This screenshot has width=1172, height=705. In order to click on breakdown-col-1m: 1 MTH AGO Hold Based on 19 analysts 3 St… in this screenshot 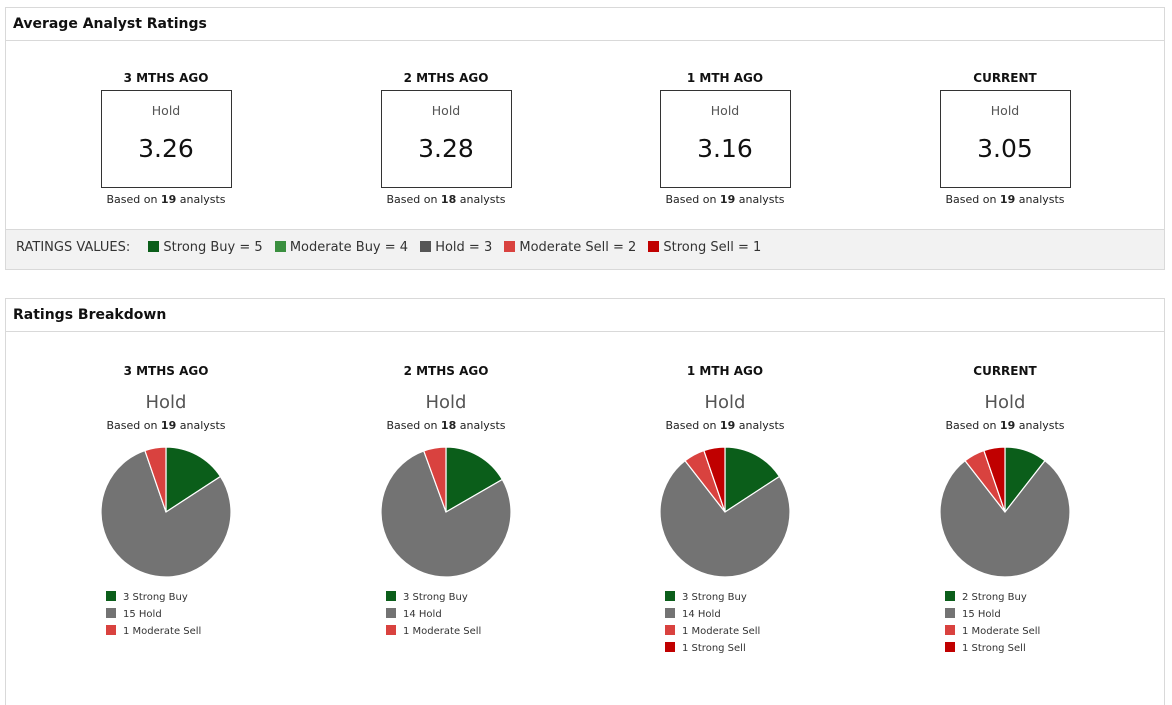, I will do `click(725, 511)`.